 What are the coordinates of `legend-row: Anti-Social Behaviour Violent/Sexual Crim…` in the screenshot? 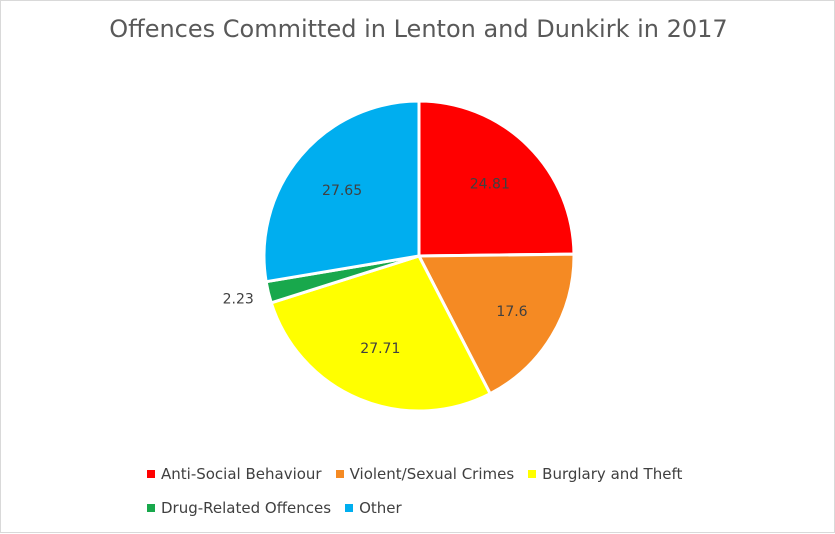 It's located at (421, 474).